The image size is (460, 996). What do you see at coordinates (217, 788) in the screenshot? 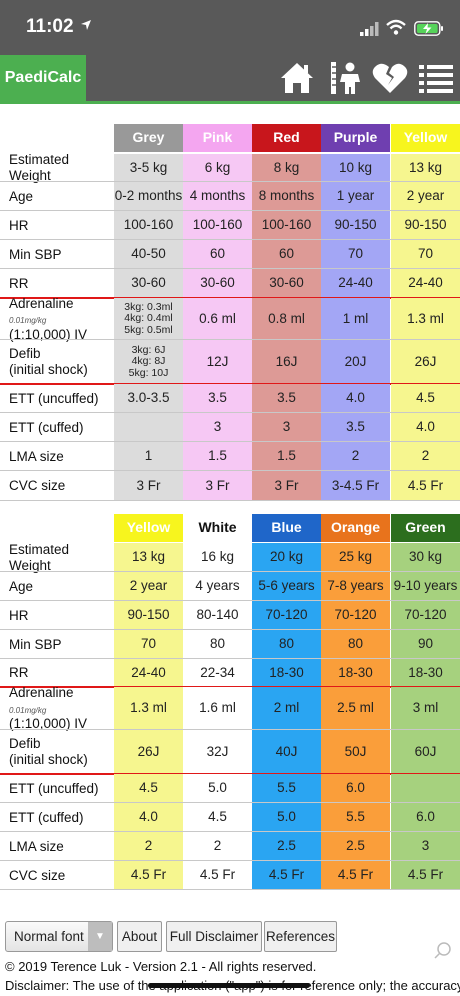
I see `cell-white: 5.0` at bounding box center [217, 788].